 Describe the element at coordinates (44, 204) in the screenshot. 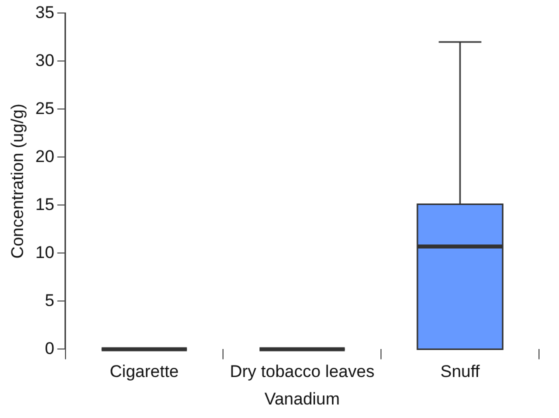

I see `y-tick-label: 15` at that location.